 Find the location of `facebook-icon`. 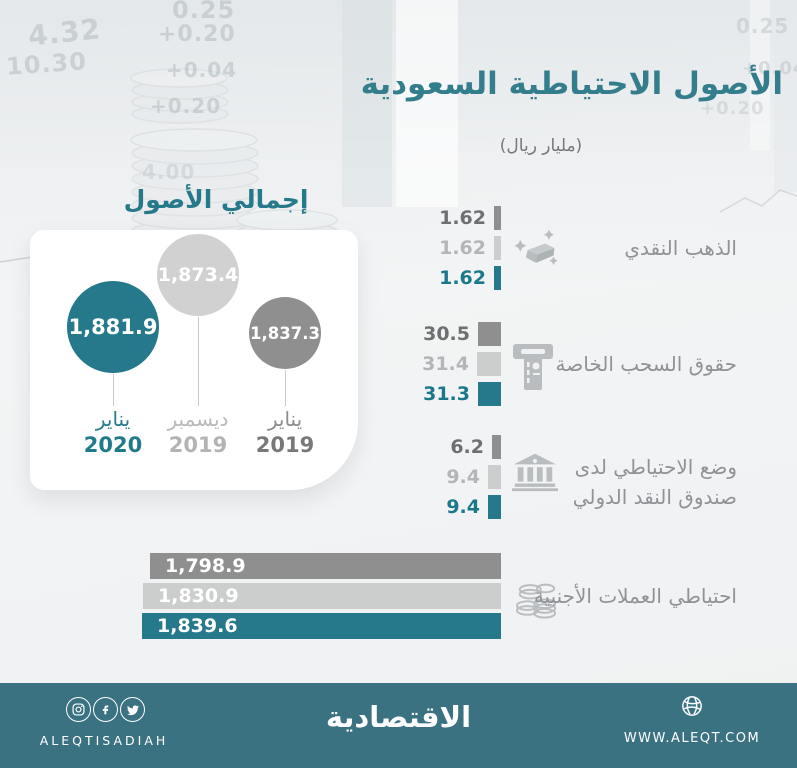

facebook-icon is located at coordinates (105, 709).